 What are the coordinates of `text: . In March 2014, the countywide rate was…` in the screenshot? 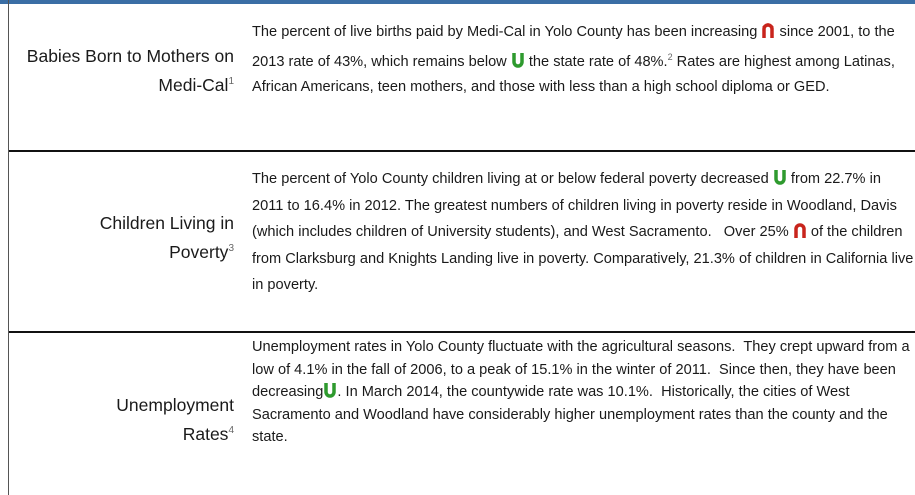 It's located at (572, 414).